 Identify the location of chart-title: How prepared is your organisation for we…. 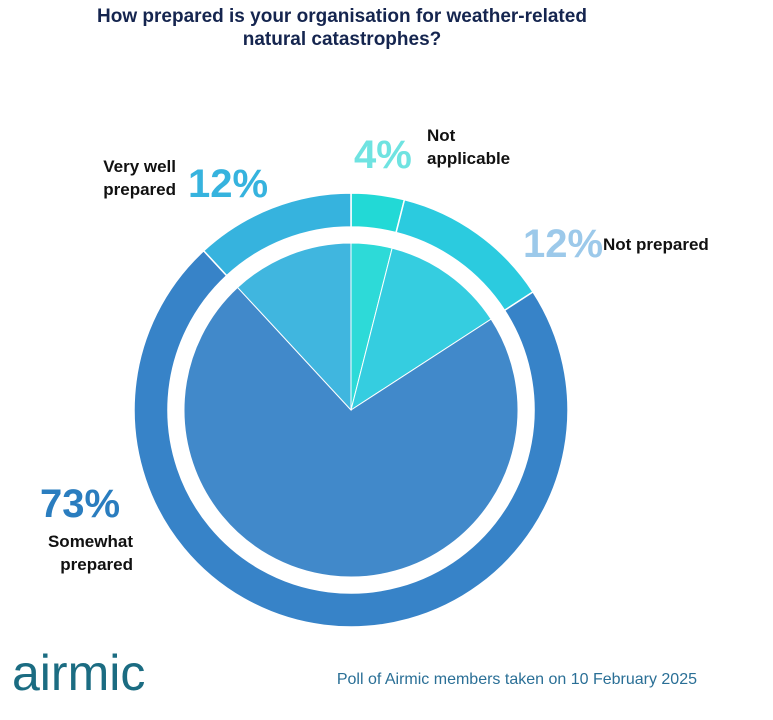
(342, 28).